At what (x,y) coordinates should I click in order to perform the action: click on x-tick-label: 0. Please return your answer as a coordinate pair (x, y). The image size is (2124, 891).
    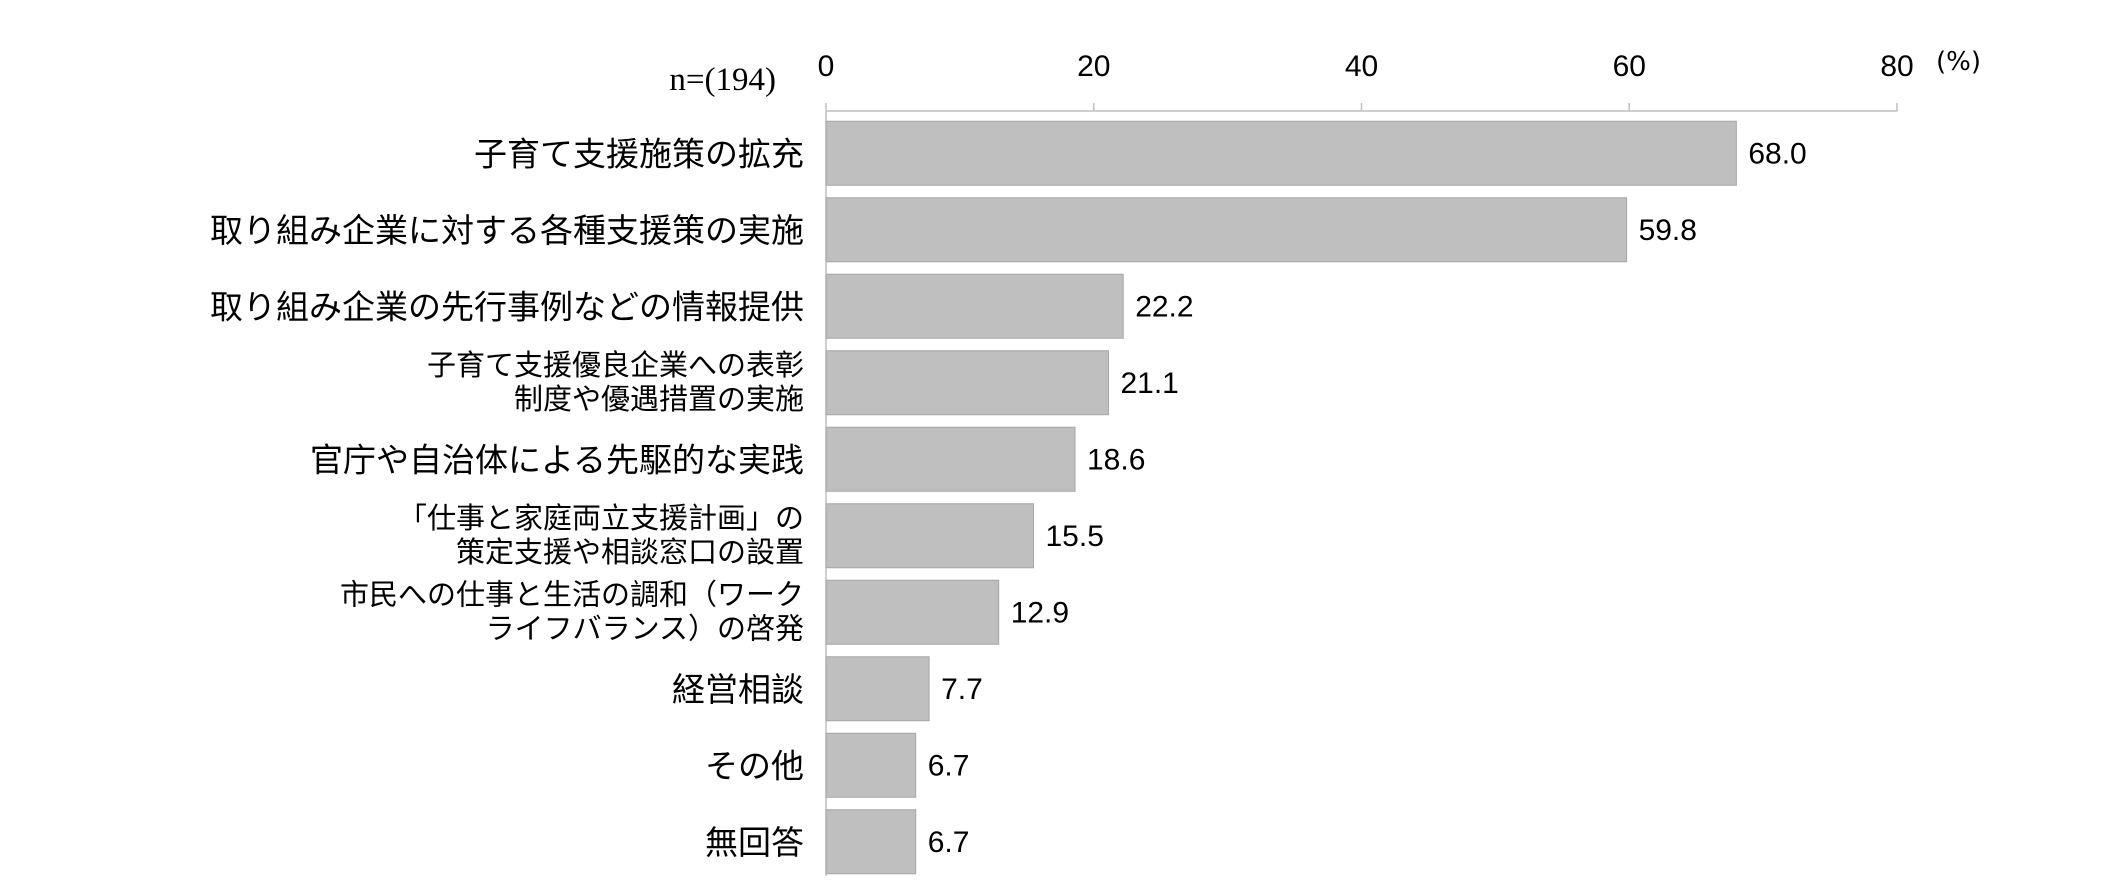
    Looking at the image, I should click on (826, 66).